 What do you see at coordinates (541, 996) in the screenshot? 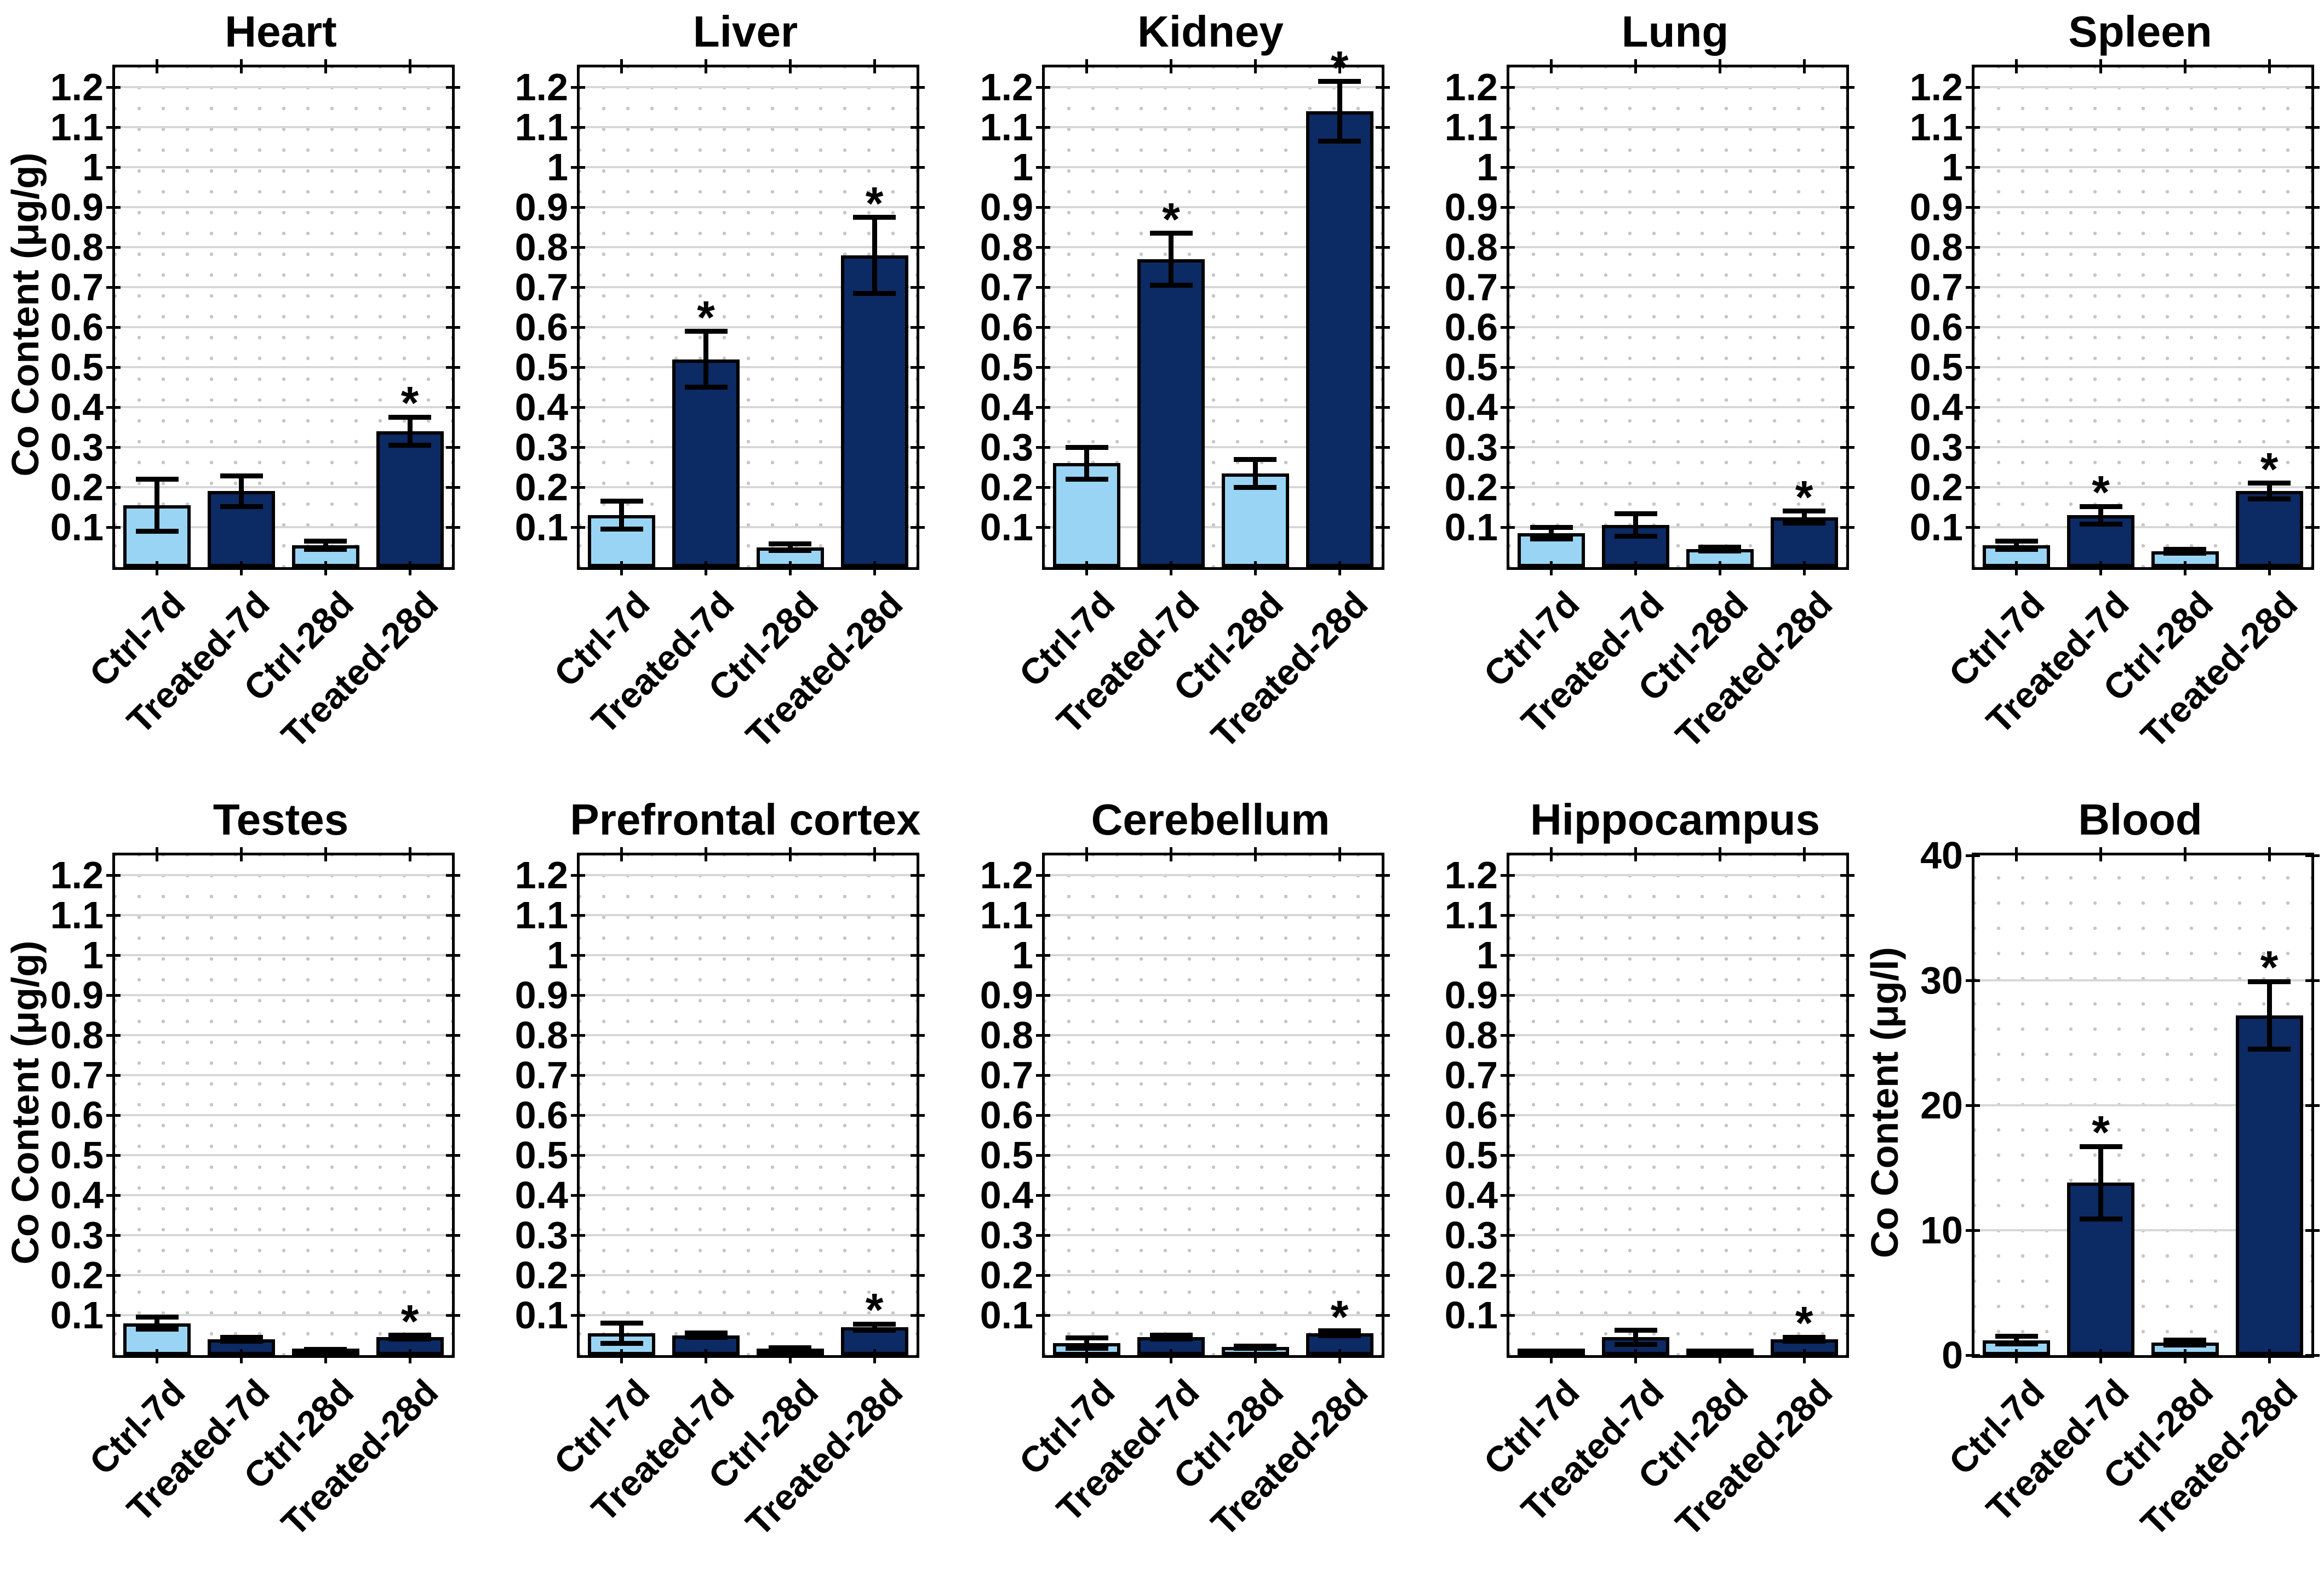
I see `y-tick-label: 0.9` at bounding box center [541, 996].